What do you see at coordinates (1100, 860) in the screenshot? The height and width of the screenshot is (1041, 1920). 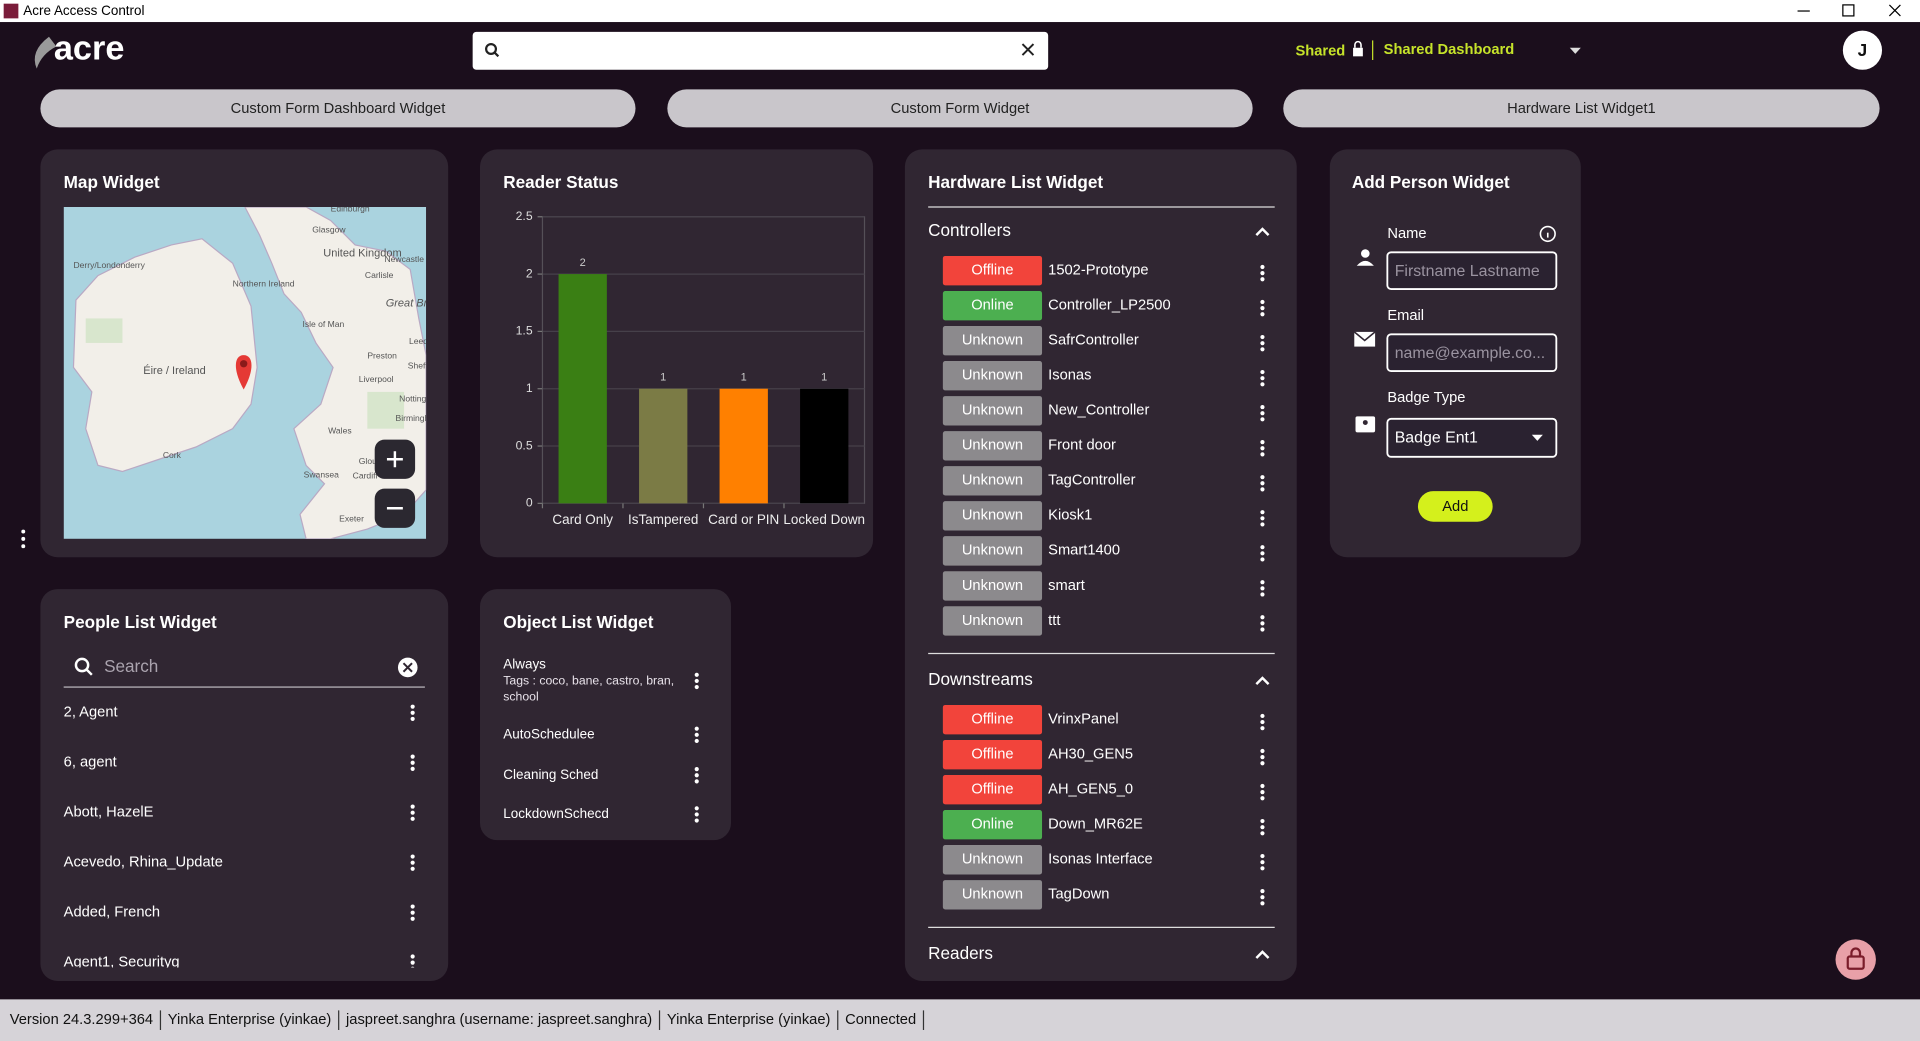 I see `device-name: Isonas Interface` at bounding box center [1100, 860].